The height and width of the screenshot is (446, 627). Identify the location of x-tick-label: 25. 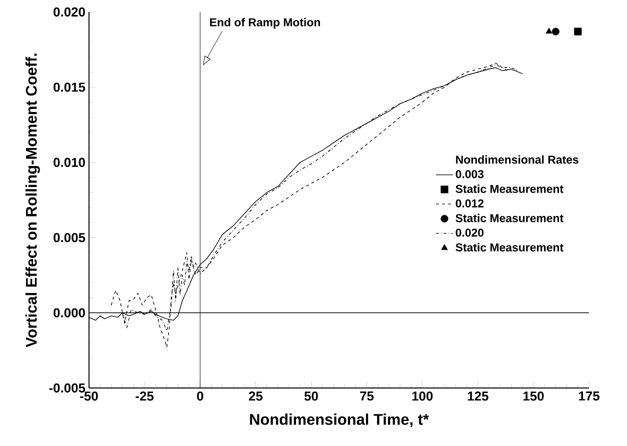
(255, 396).